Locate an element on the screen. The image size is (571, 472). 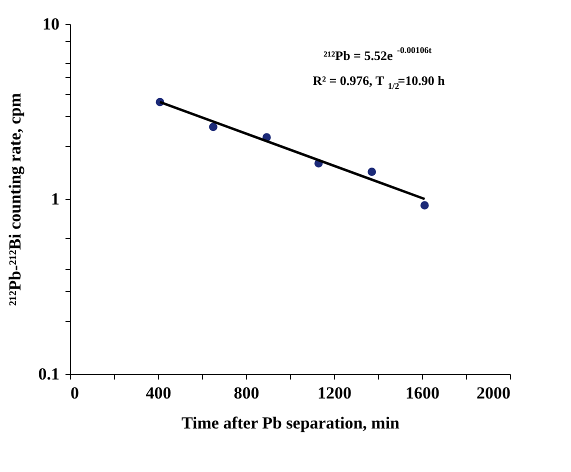
x-tick-label: 0 is located at coordinates (74, 393).